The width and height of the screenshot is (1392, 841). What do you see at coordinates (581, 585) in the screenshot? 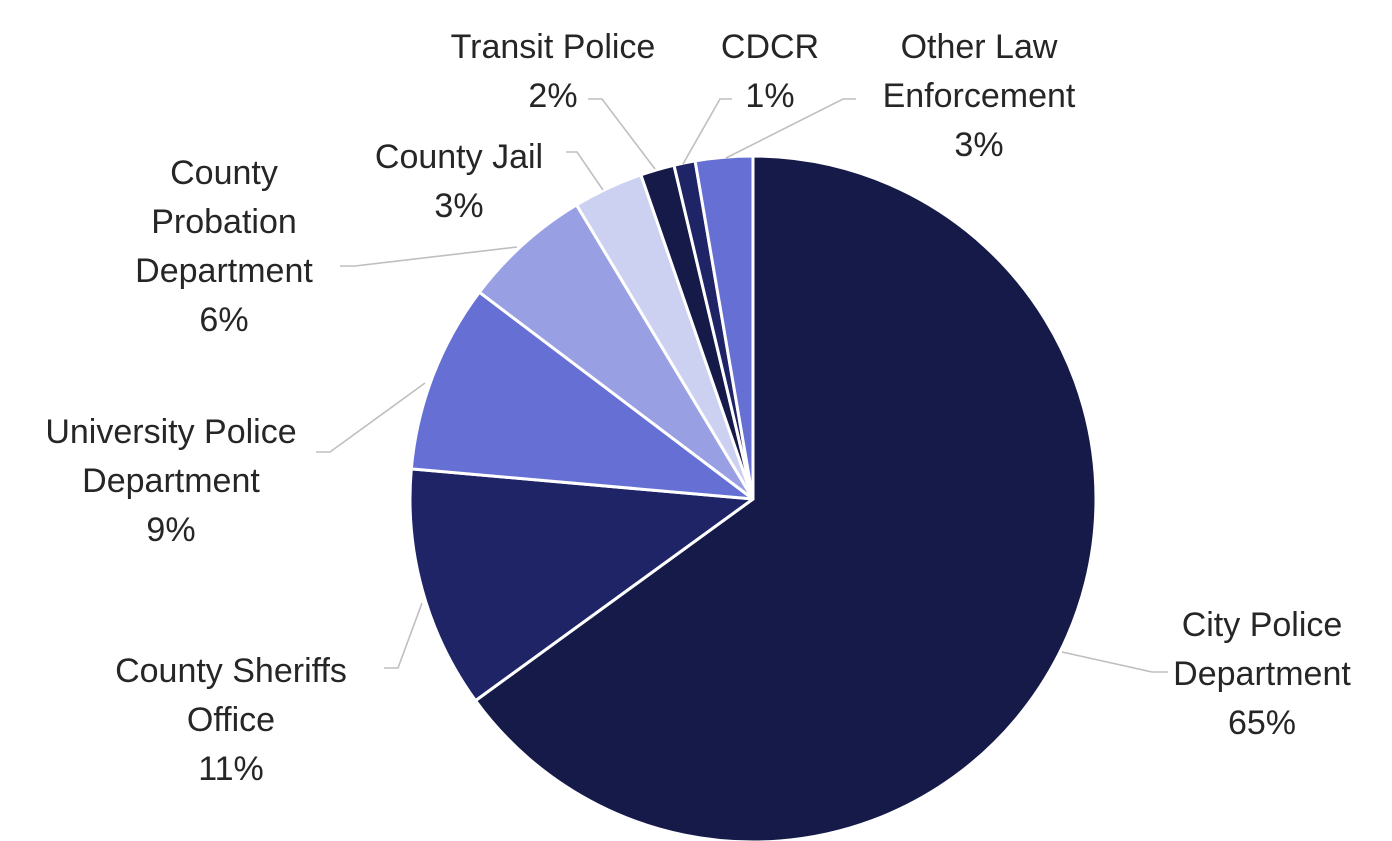
I see `slice-county-sheriffs-office` at bounding box center [581, 585].